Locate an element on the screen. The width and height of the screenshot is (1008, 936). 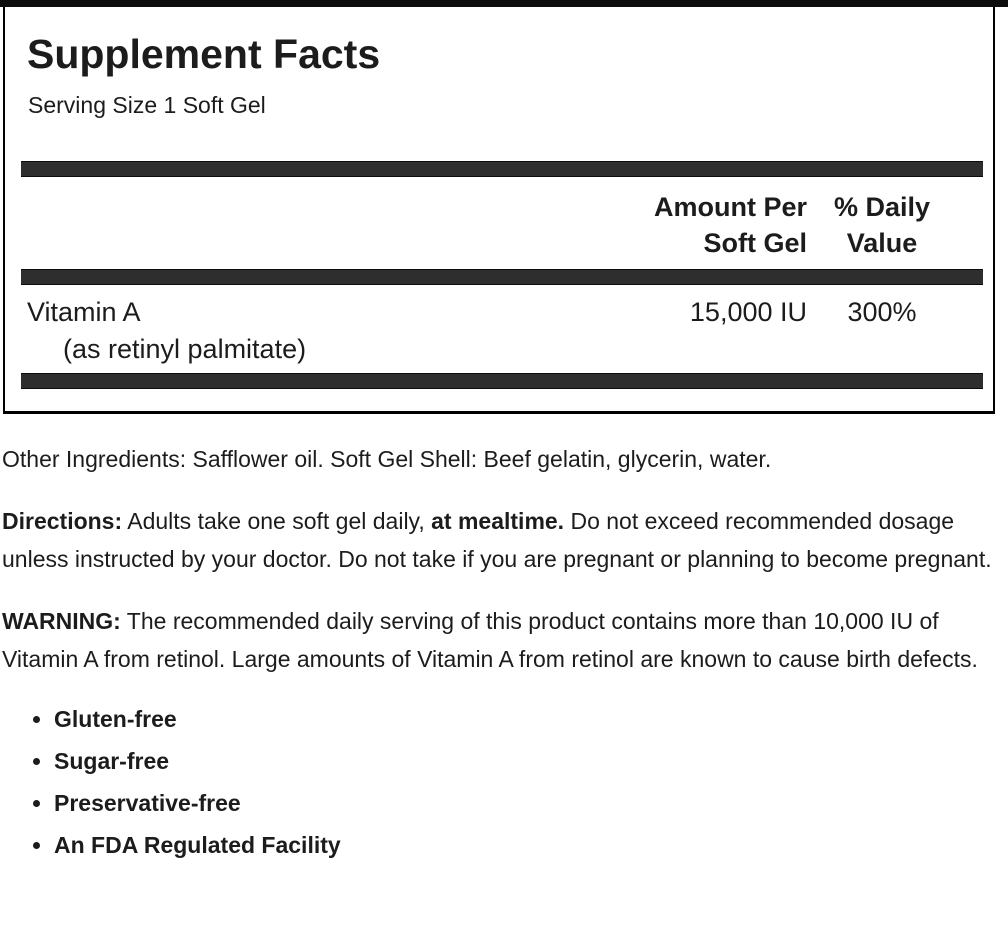
divider-bar-bottom is located at coordinates (502, 381).